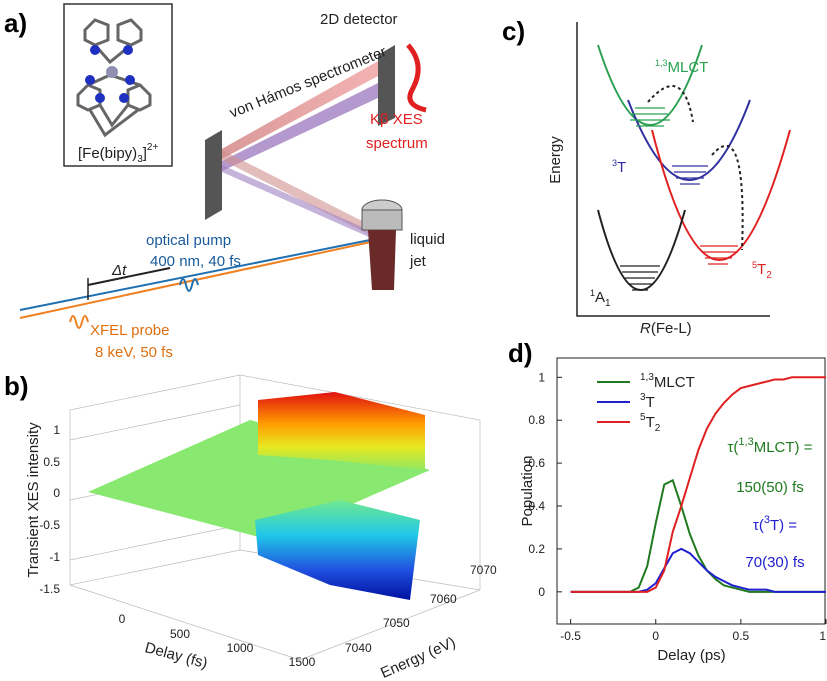 The image size is (827, 681). What do you see at coordinates (54, 557) in the screenshot?
I see `z-tick-label: -1` at bounding box center [54, 557].